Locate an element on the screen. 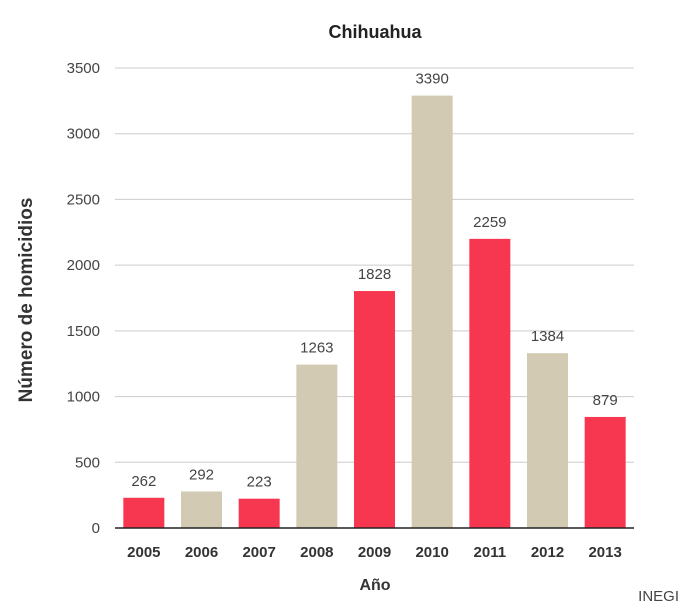 Image resolution: width=700 pixels, height=613 pixels. bar-2012 is located at coordinates (547, 440).